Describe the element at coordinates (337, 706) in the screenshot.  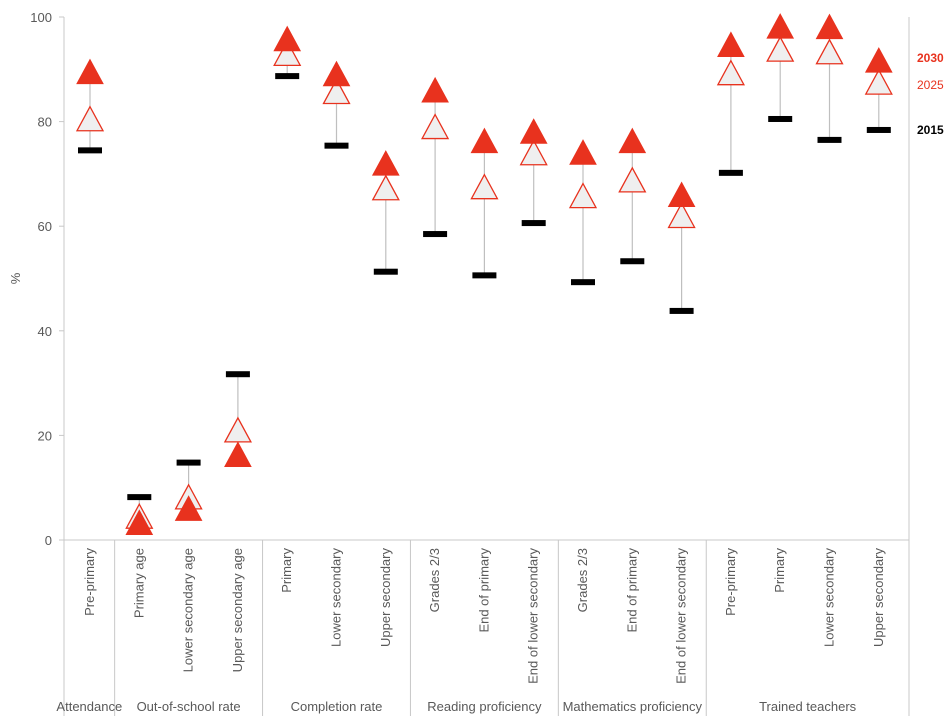
I see `group-label: Completion rate` at that location.